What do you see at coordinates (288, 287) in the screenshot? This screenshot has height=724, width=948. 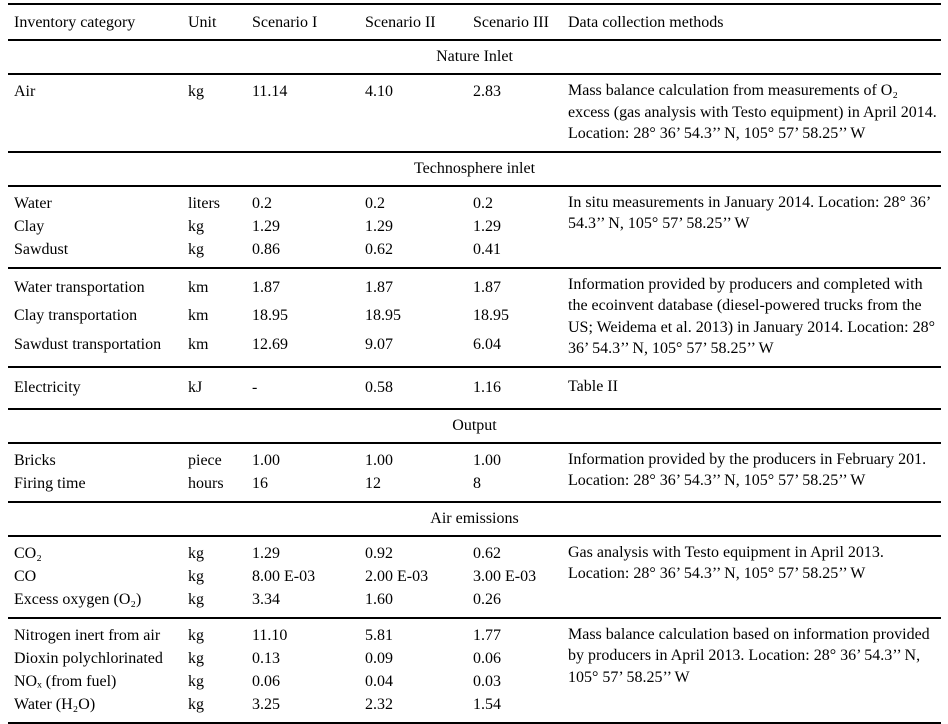 I see `table-row: Water transportation km 1.87 1.87 1.87` at bounding box center [288, 287].